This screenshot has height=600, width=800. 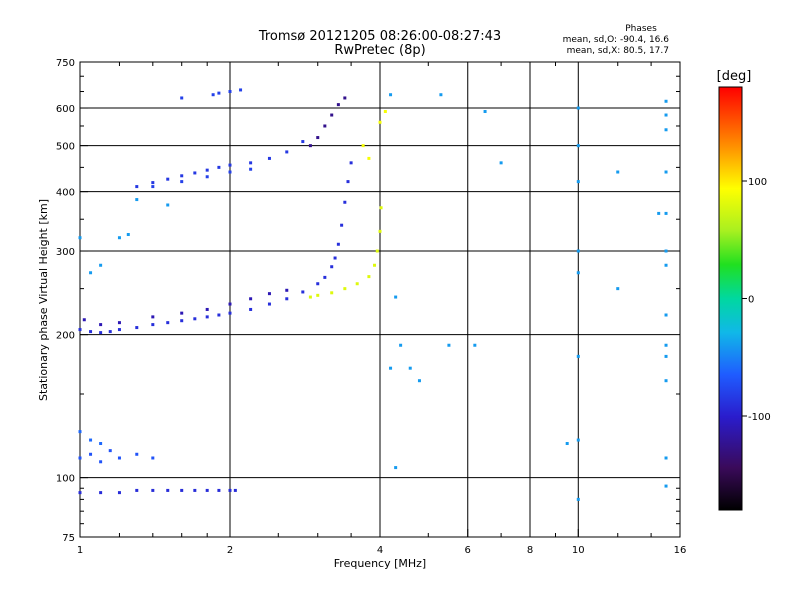 I want to click on trace-es-echo, so click(x=116, y=456).